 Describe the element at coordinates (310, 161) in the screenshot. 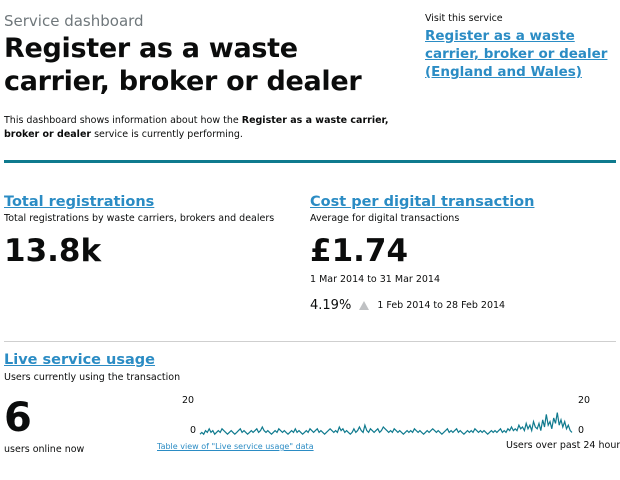

I see `header-divider` at that location.